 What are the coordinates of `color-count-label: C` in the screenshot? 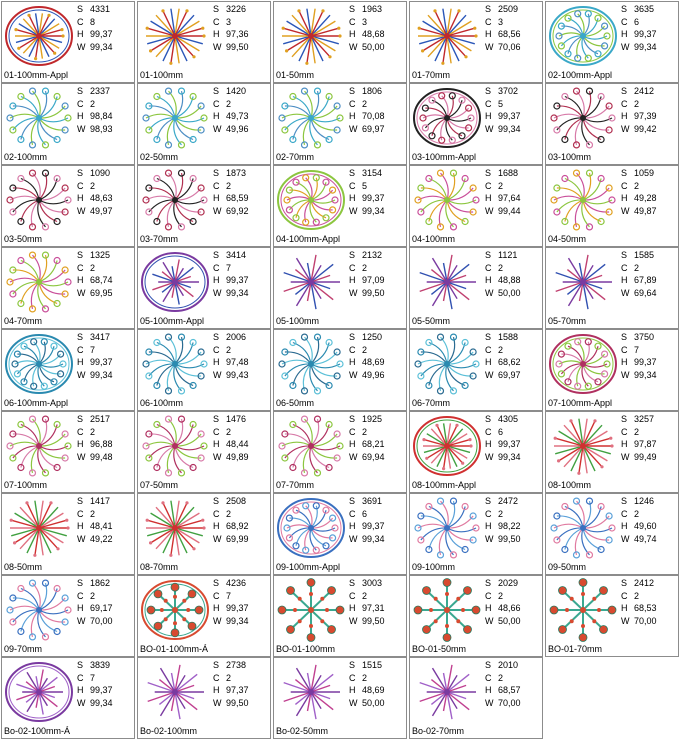 It's located at (352, 103).